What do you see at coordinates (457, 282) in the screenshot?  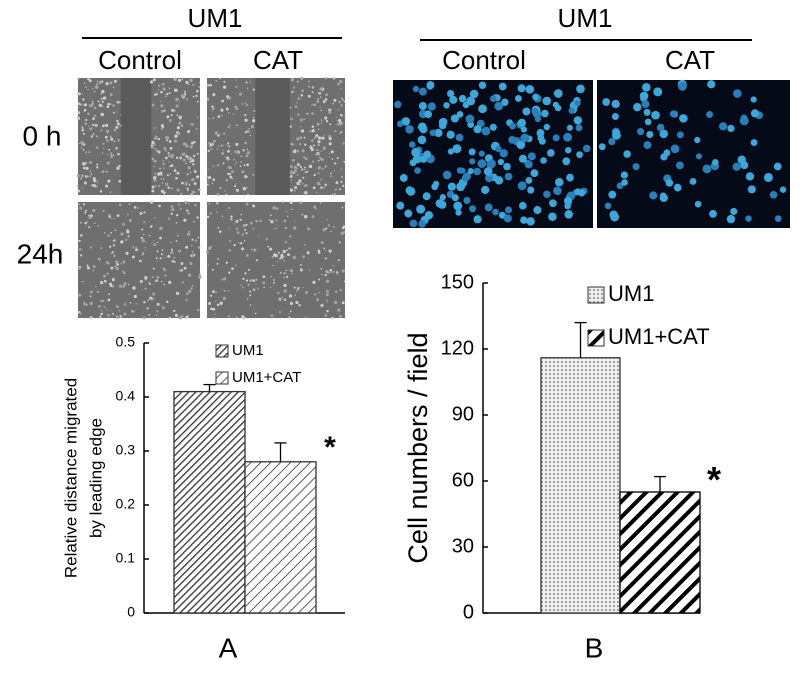 I see `y-tick-label: 150` at bounding box center [457, 282].